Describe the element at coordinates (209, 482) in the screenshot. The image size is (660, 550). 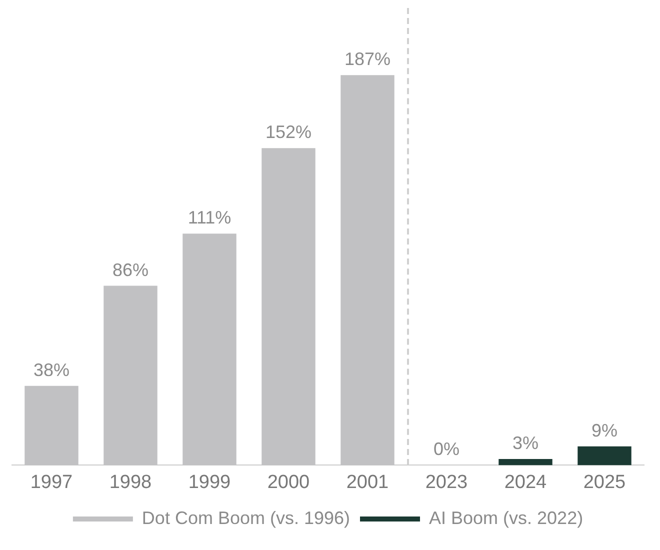
I see `x-tick-label: 1999` at that location.